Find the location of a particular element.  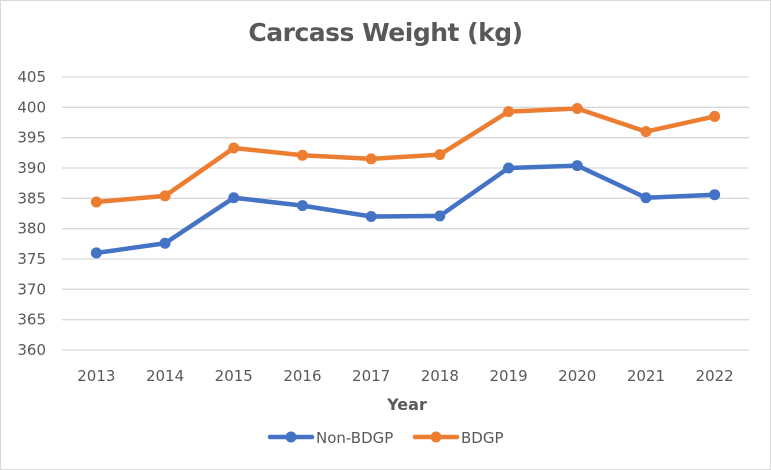

x-tick-label: 2021 is located at coordinates (646, 376).